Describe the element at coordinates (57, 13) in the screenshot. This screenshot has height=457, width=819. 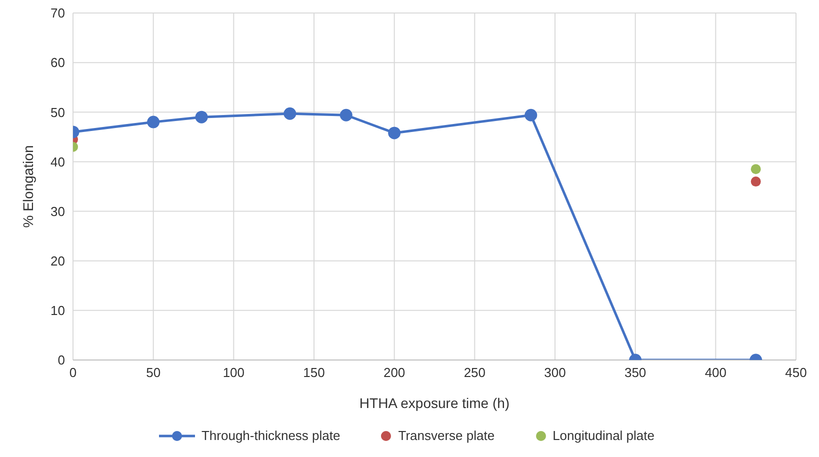
I see `y-tick-label: 70` at that location.